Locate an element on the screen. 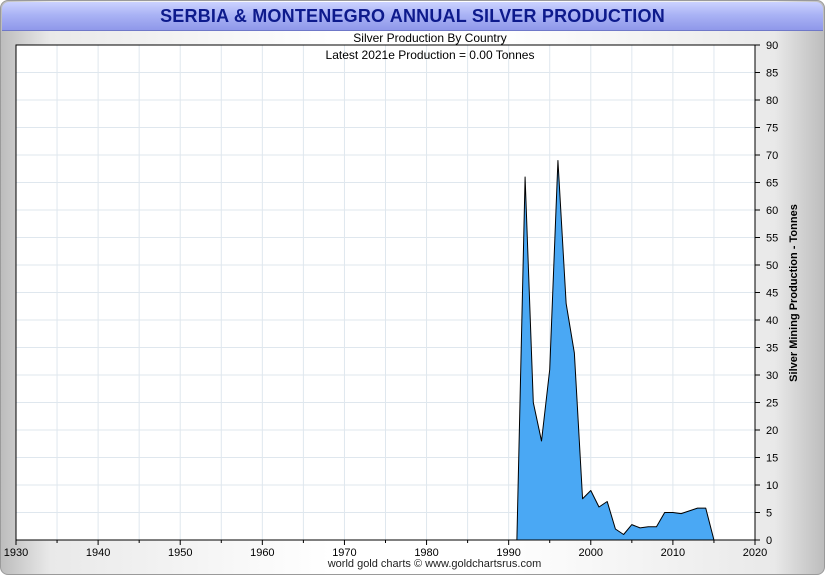 The image size is (825, 575). x-tick-label: 1940 is located at coordinates (98, 553).